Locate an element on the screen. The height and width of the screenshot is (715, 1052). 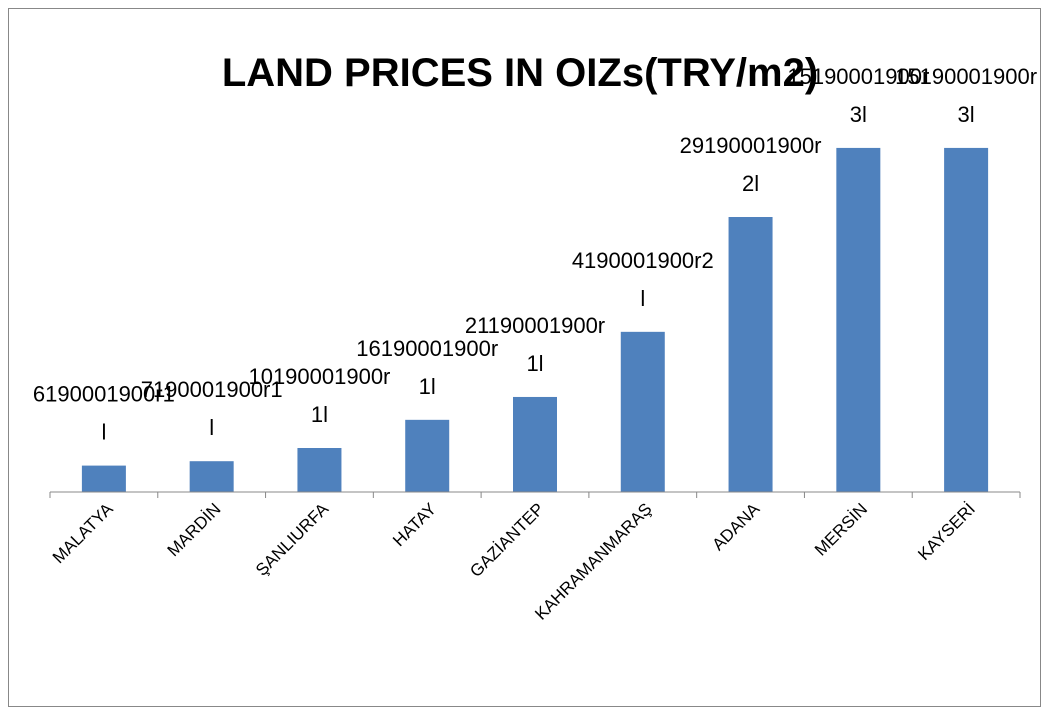
data-label: 10190001900r is located at coordinates (319, 376).